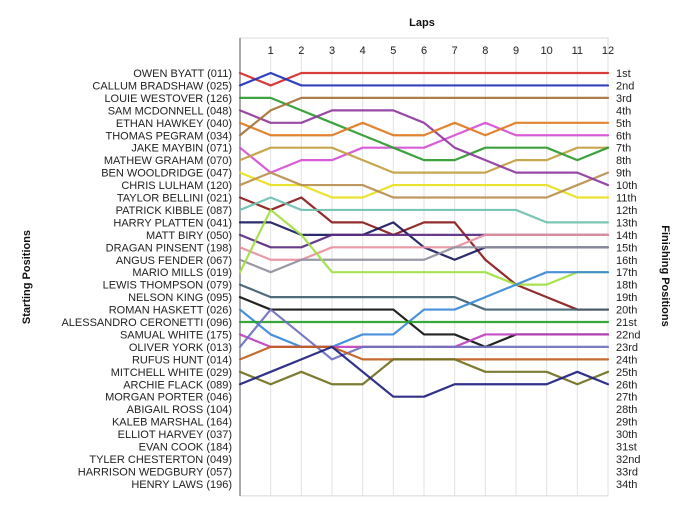  What do you see at coordinates (168, 99) in the screenshot?
I see `starting-position-label: LOUIE WESTOVER (126)` at bounding box center [168, 99].